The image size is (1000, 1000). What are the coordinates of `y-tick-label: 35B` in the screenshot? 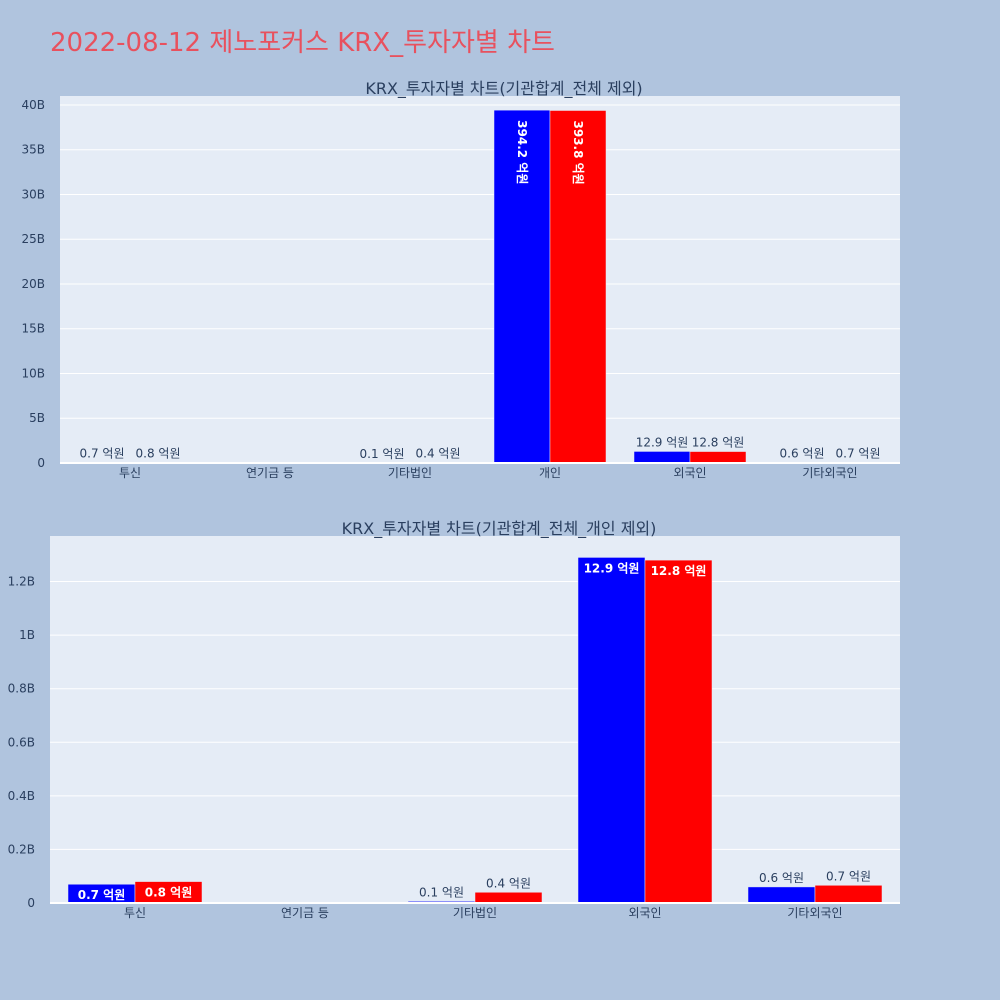 It's located at (33, 150).